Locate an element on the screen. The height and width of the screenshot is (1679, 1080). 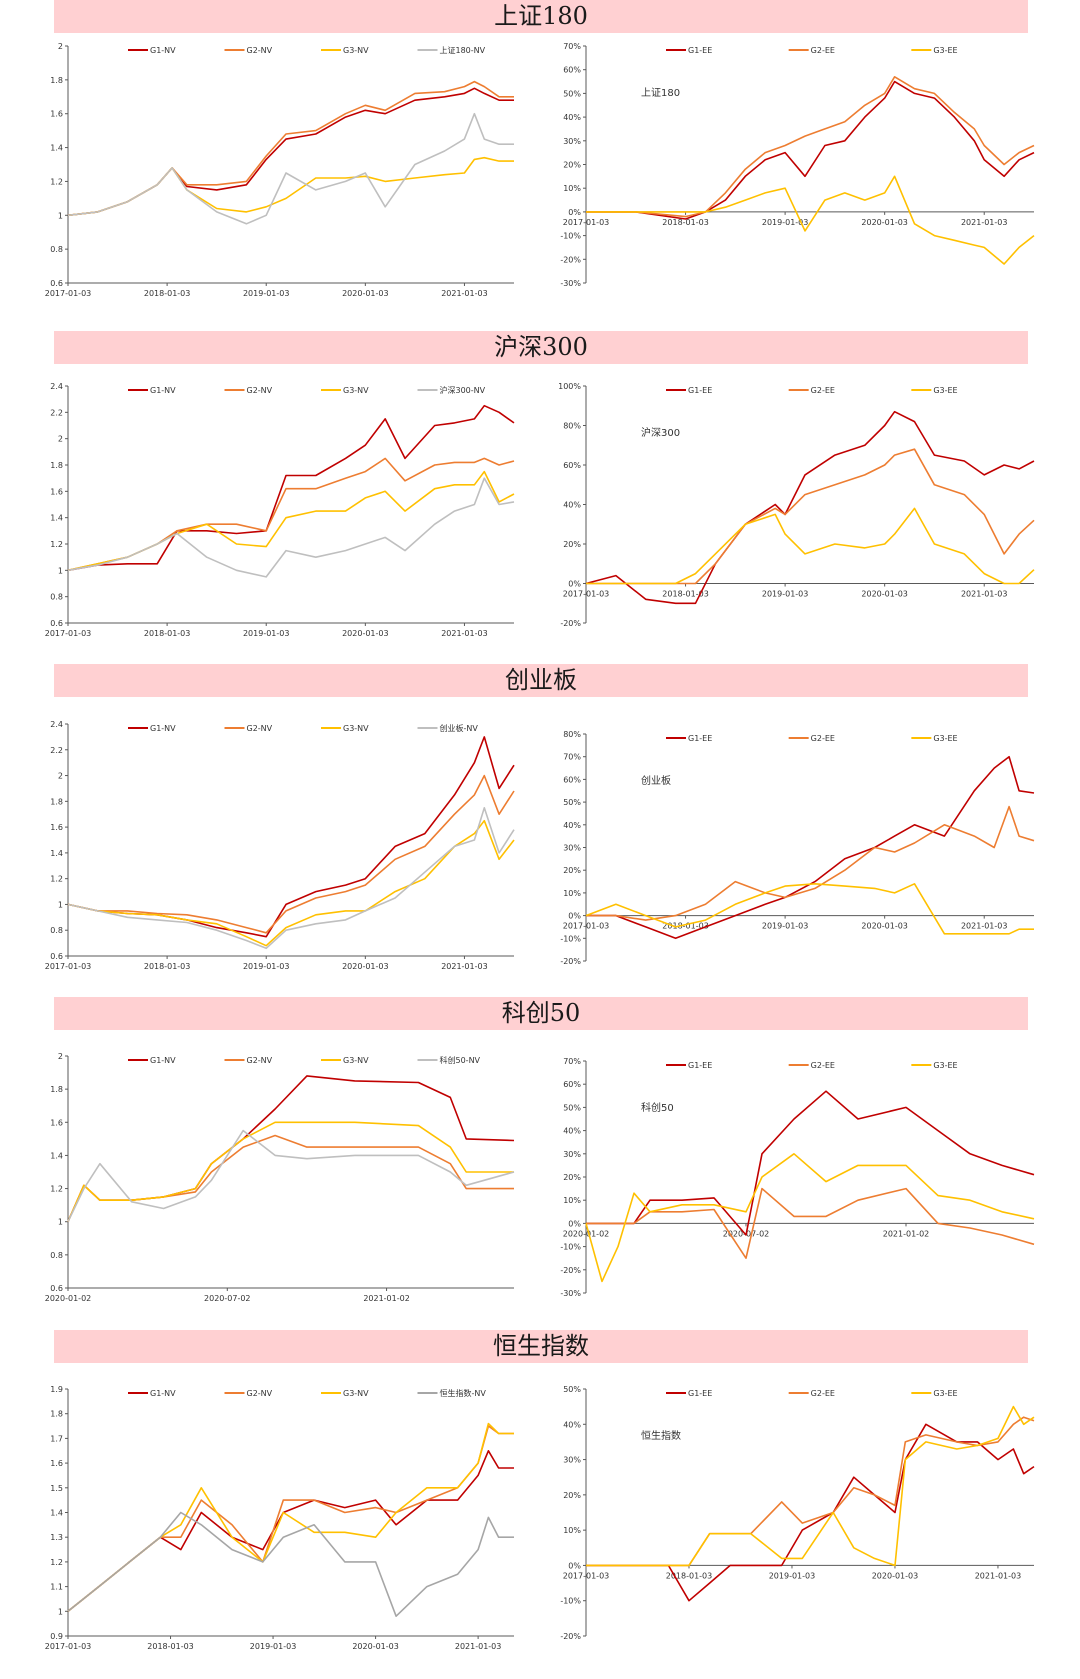
legend-label: G2-NV is located at coordinates (260, 390).